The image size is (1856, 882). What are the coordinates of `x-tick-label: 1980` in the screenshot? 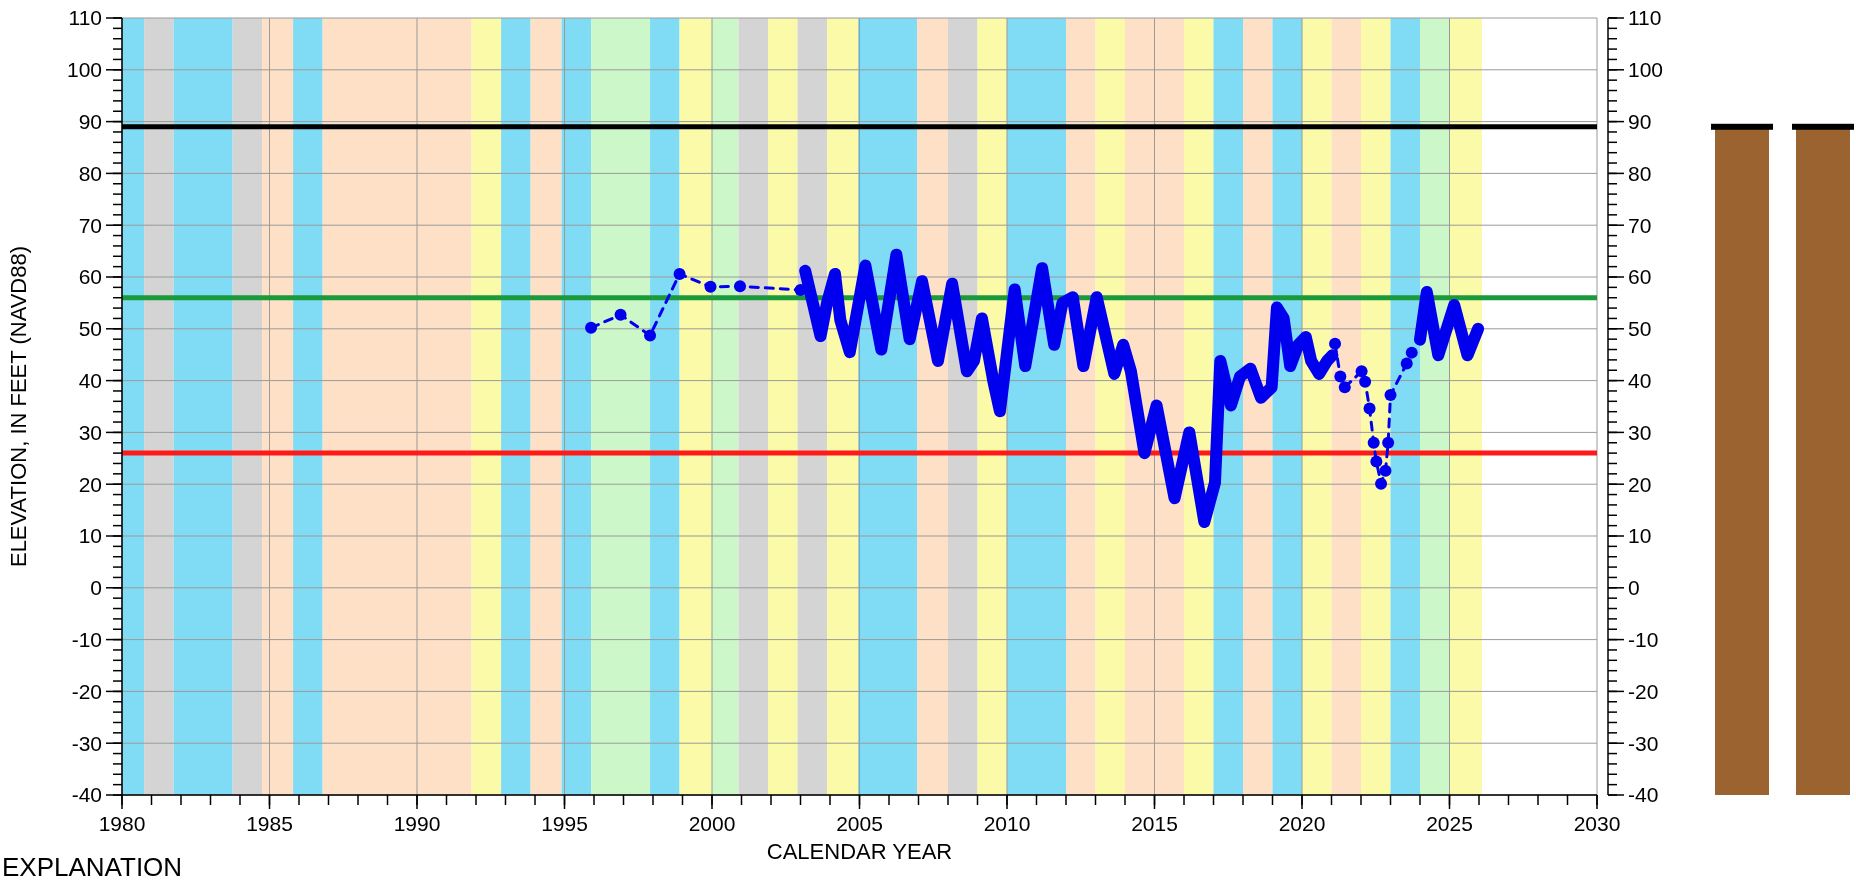 It's located at (122, 823).